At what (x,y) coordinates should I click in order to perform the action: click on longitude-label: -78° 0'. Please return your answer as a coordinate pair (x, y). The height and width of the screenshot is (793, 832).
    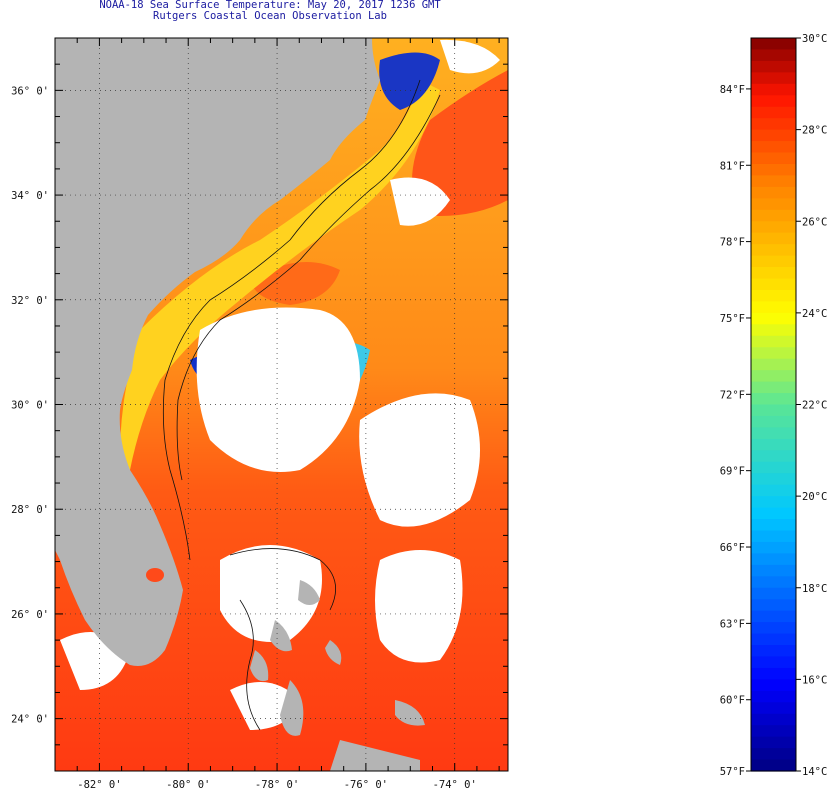
    Looking at the image, I should click on (277, 785).